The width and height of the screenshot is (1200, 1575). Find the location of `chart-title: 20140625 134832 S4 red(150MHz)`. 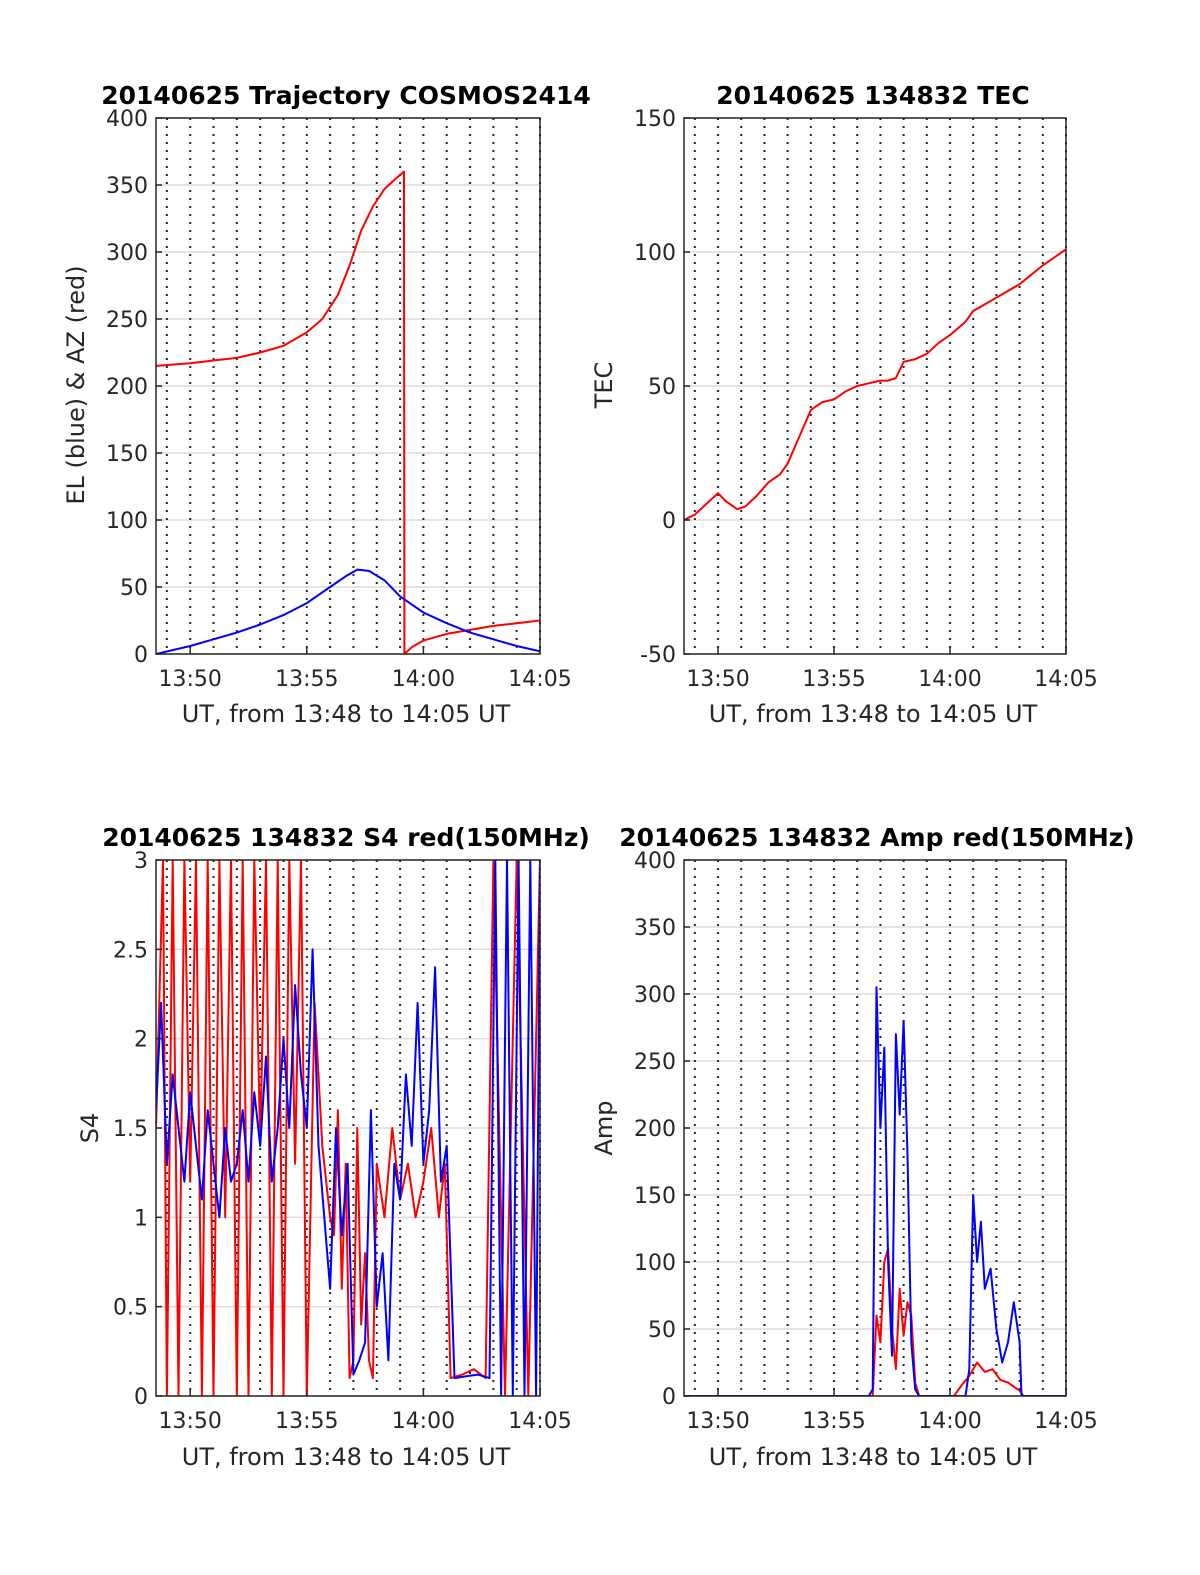

chart-title: 20140625 134832 S4 red(150MHz) is located at coordinates (346, 837).